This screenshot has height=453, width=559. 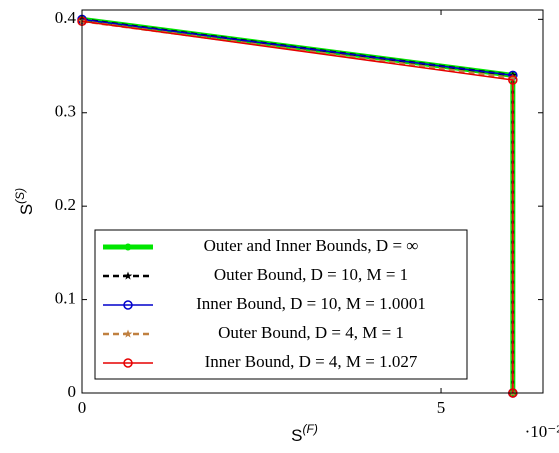 I want to click on legend-label: Inner Bound, D = 4, M = 1.027, so click(x=311, y=361).